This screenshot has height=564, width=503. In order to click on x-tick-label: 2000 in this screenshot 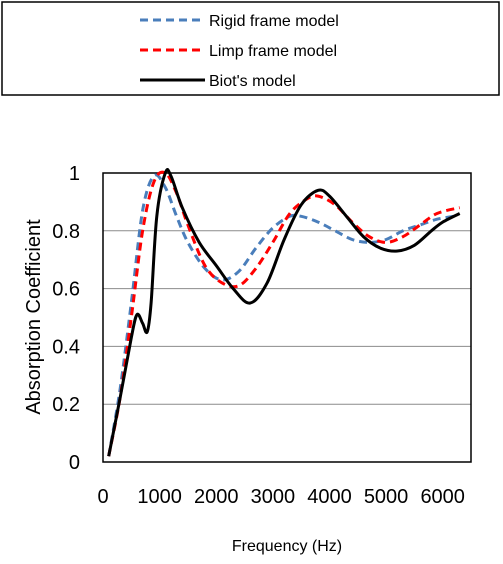, I will do `click(216, 497)`.